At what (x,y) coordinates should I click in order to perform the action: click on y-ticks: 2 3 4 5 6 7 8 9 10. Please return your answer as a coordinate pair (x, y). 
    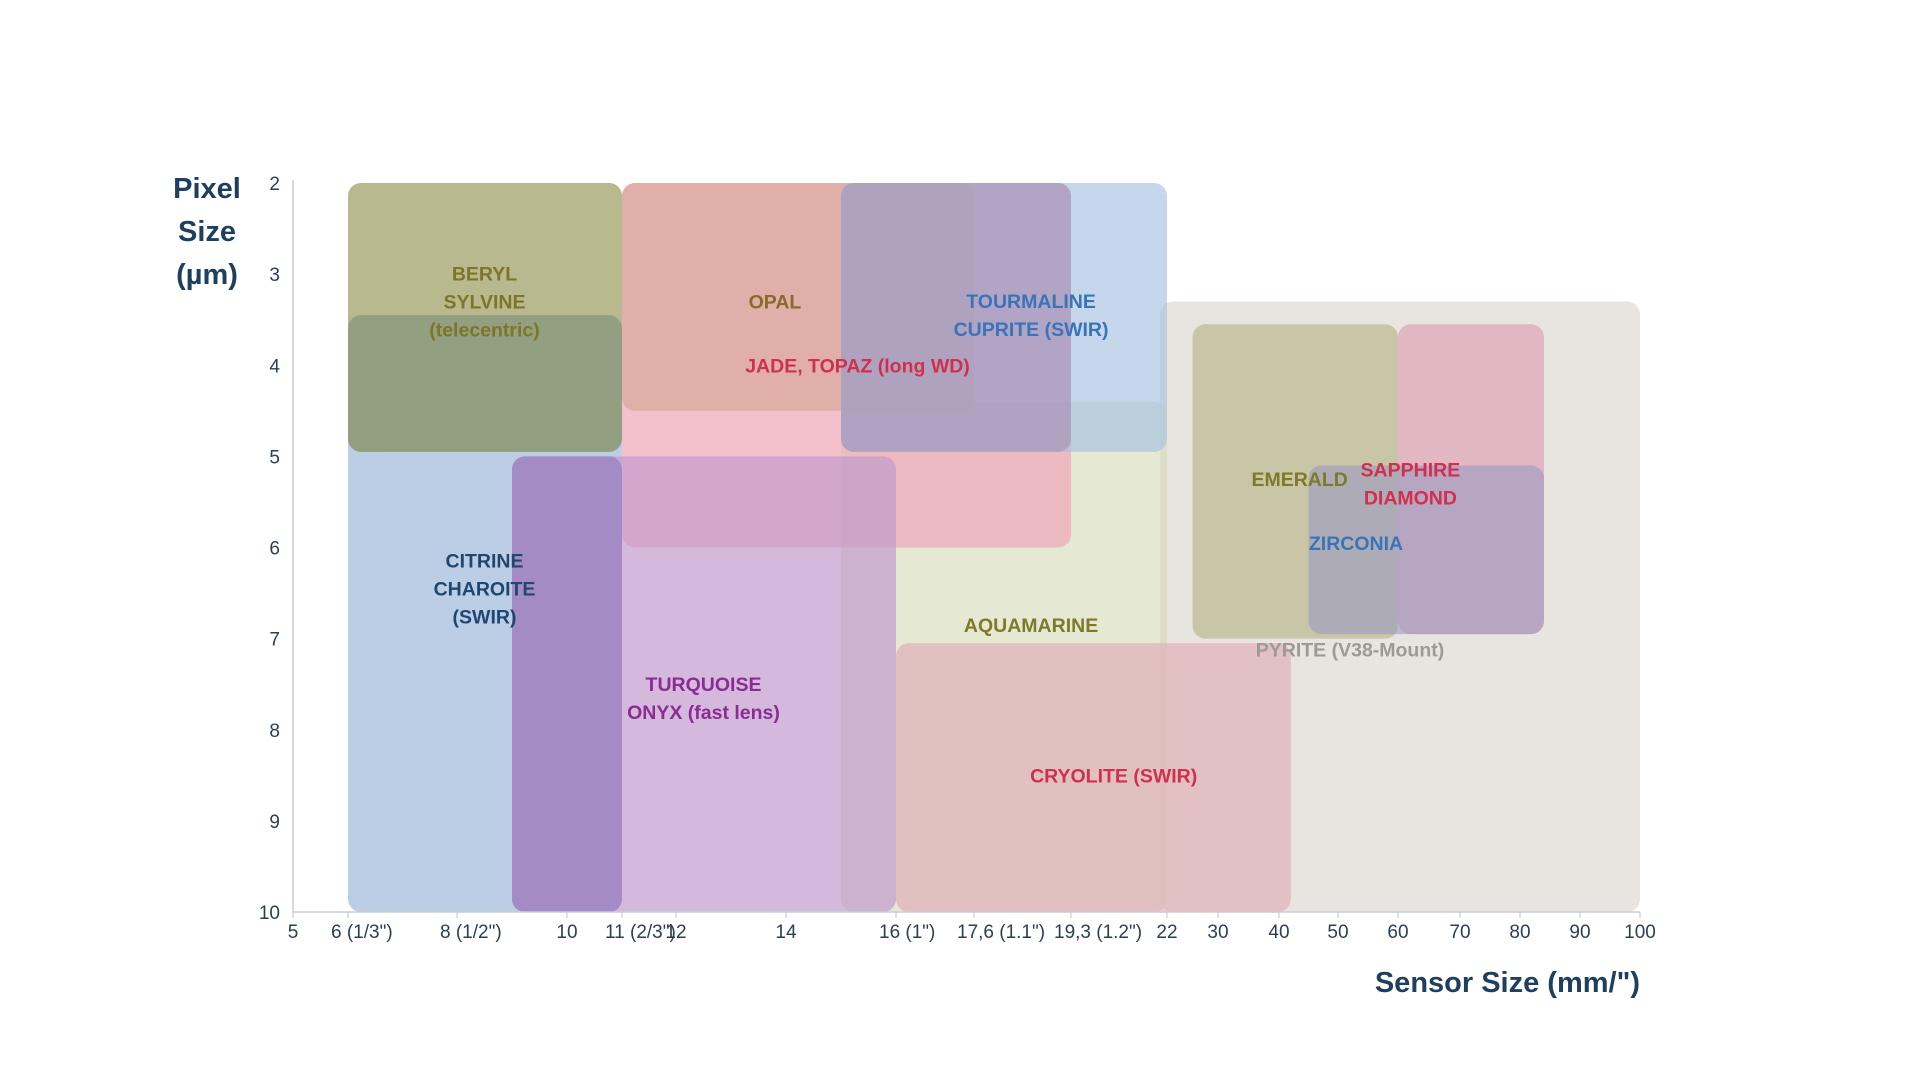
    Looking at the image, I should click on (270, 549).